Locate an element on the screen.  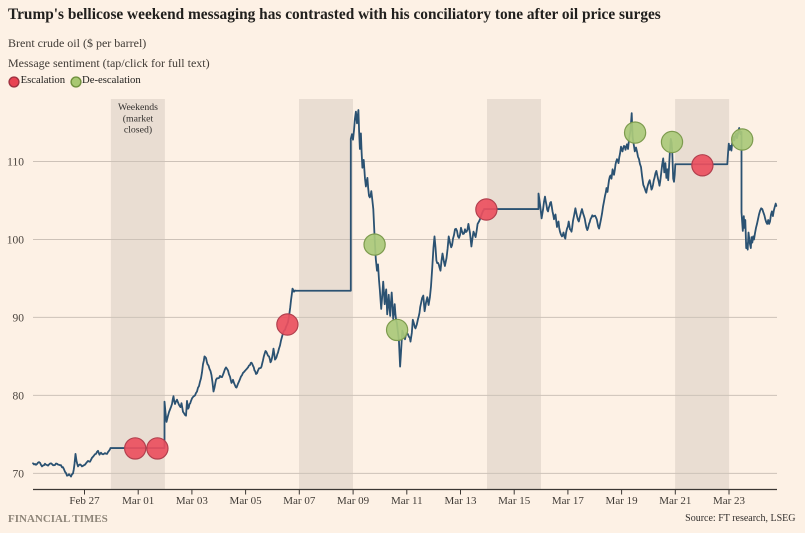
svg-text: 90 is located at coordinates (19, 318).